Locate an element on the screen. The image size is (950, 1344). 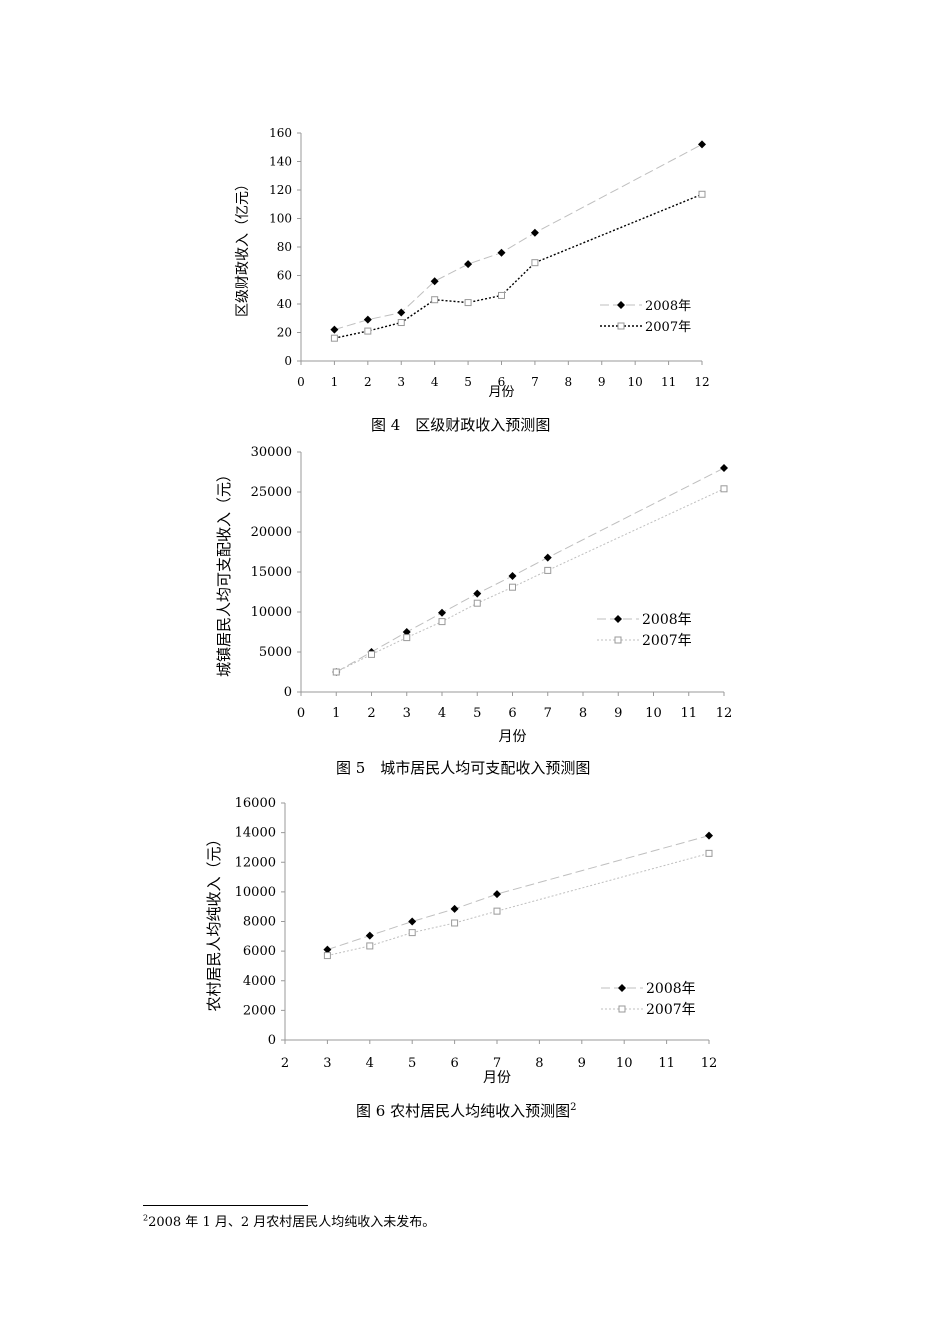
figure-6-caption: 图 6 农村居民人均纯收入预测图2 is located at coordinates (466, 1110).